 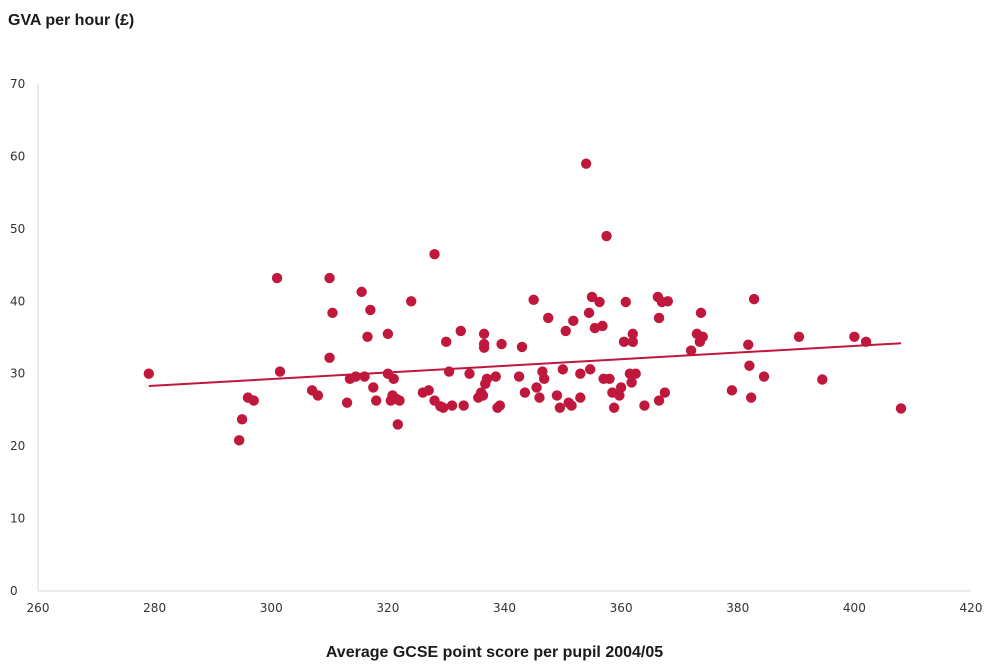 I want to click on trendline-group, so click(x=525, y=365).